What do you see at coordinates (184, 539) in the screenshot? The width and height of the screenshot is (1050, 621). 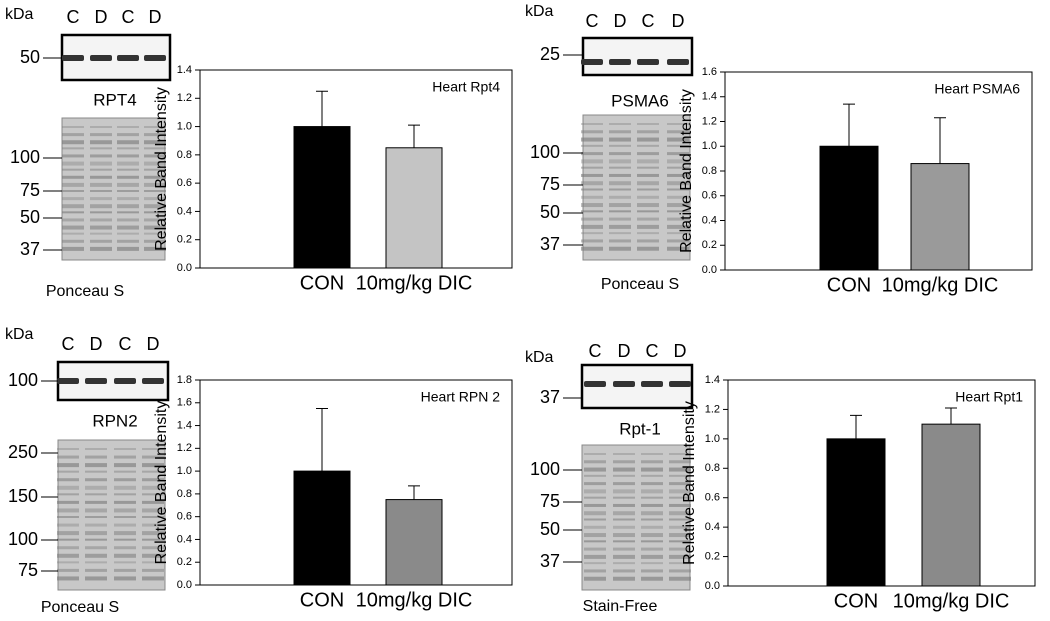 I see `y-tick-label: 0.4` at bounding box center [184, 539].